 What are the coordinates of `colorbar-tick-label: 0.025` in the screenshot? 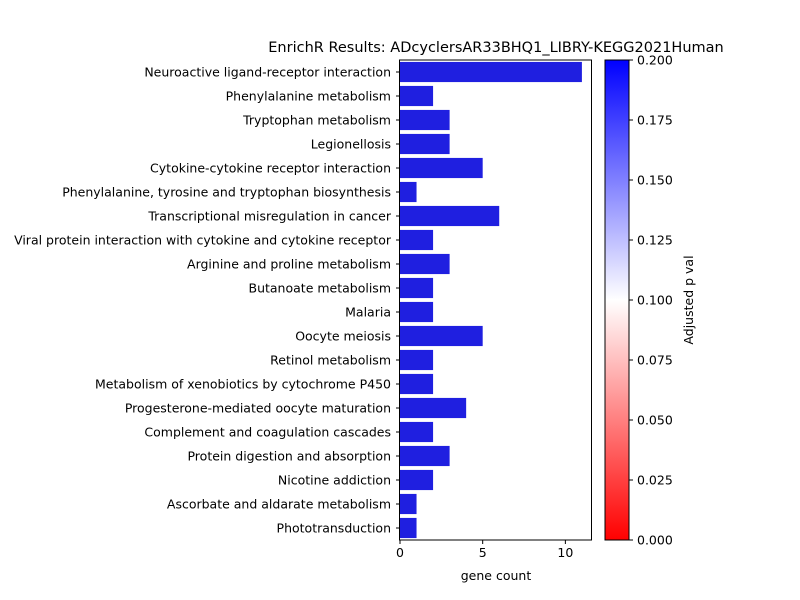 It's located at (655, 480).